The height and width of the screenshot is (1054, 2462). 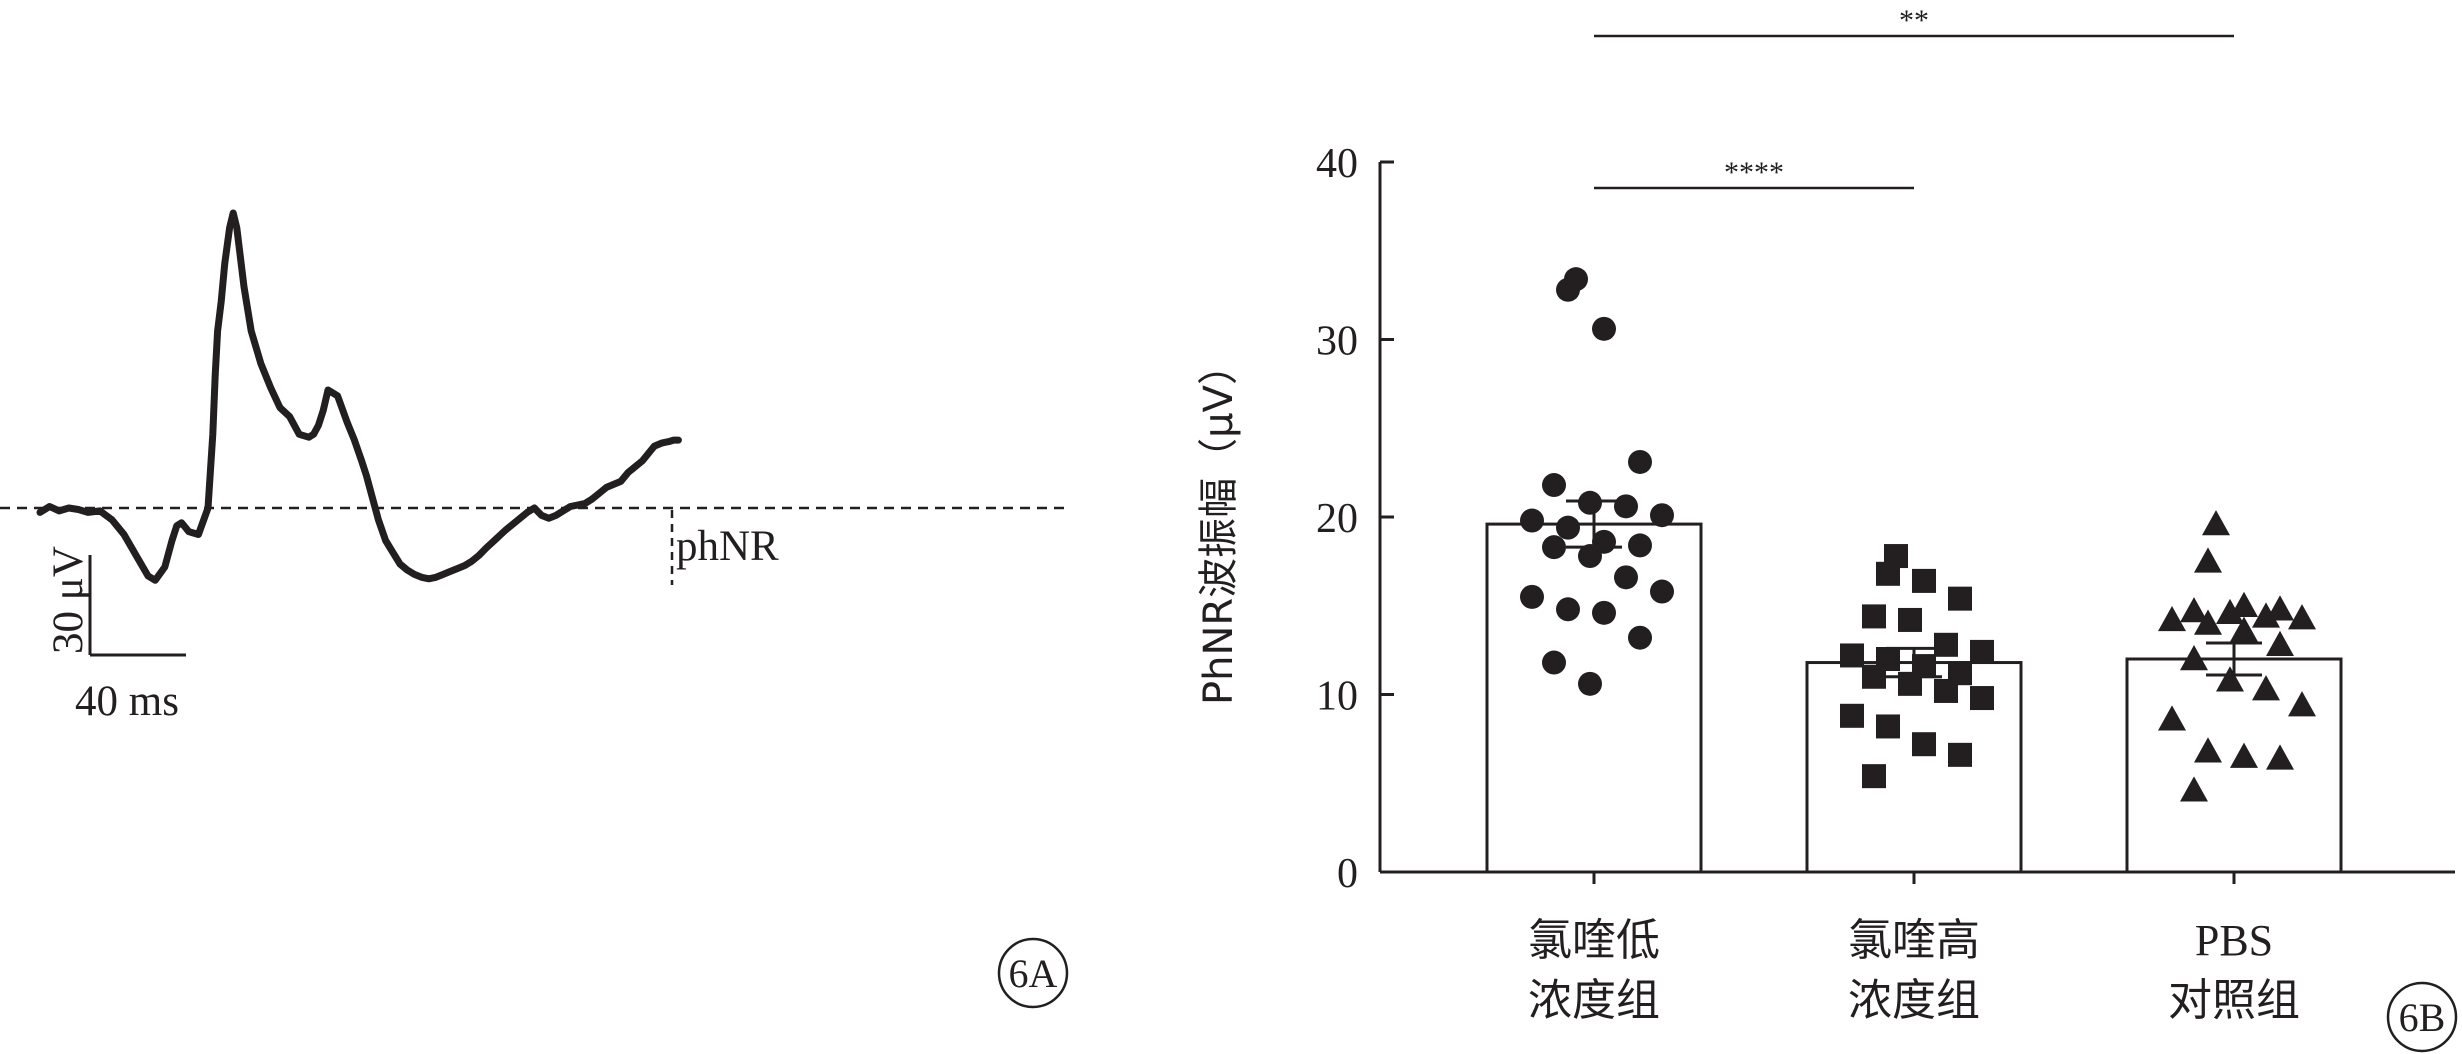 What do you see at coordinates (1594, 940) in the screenshot?
I see `x-category-label-1-line-1: 氯喹低` at bounding box center [1594, 940].